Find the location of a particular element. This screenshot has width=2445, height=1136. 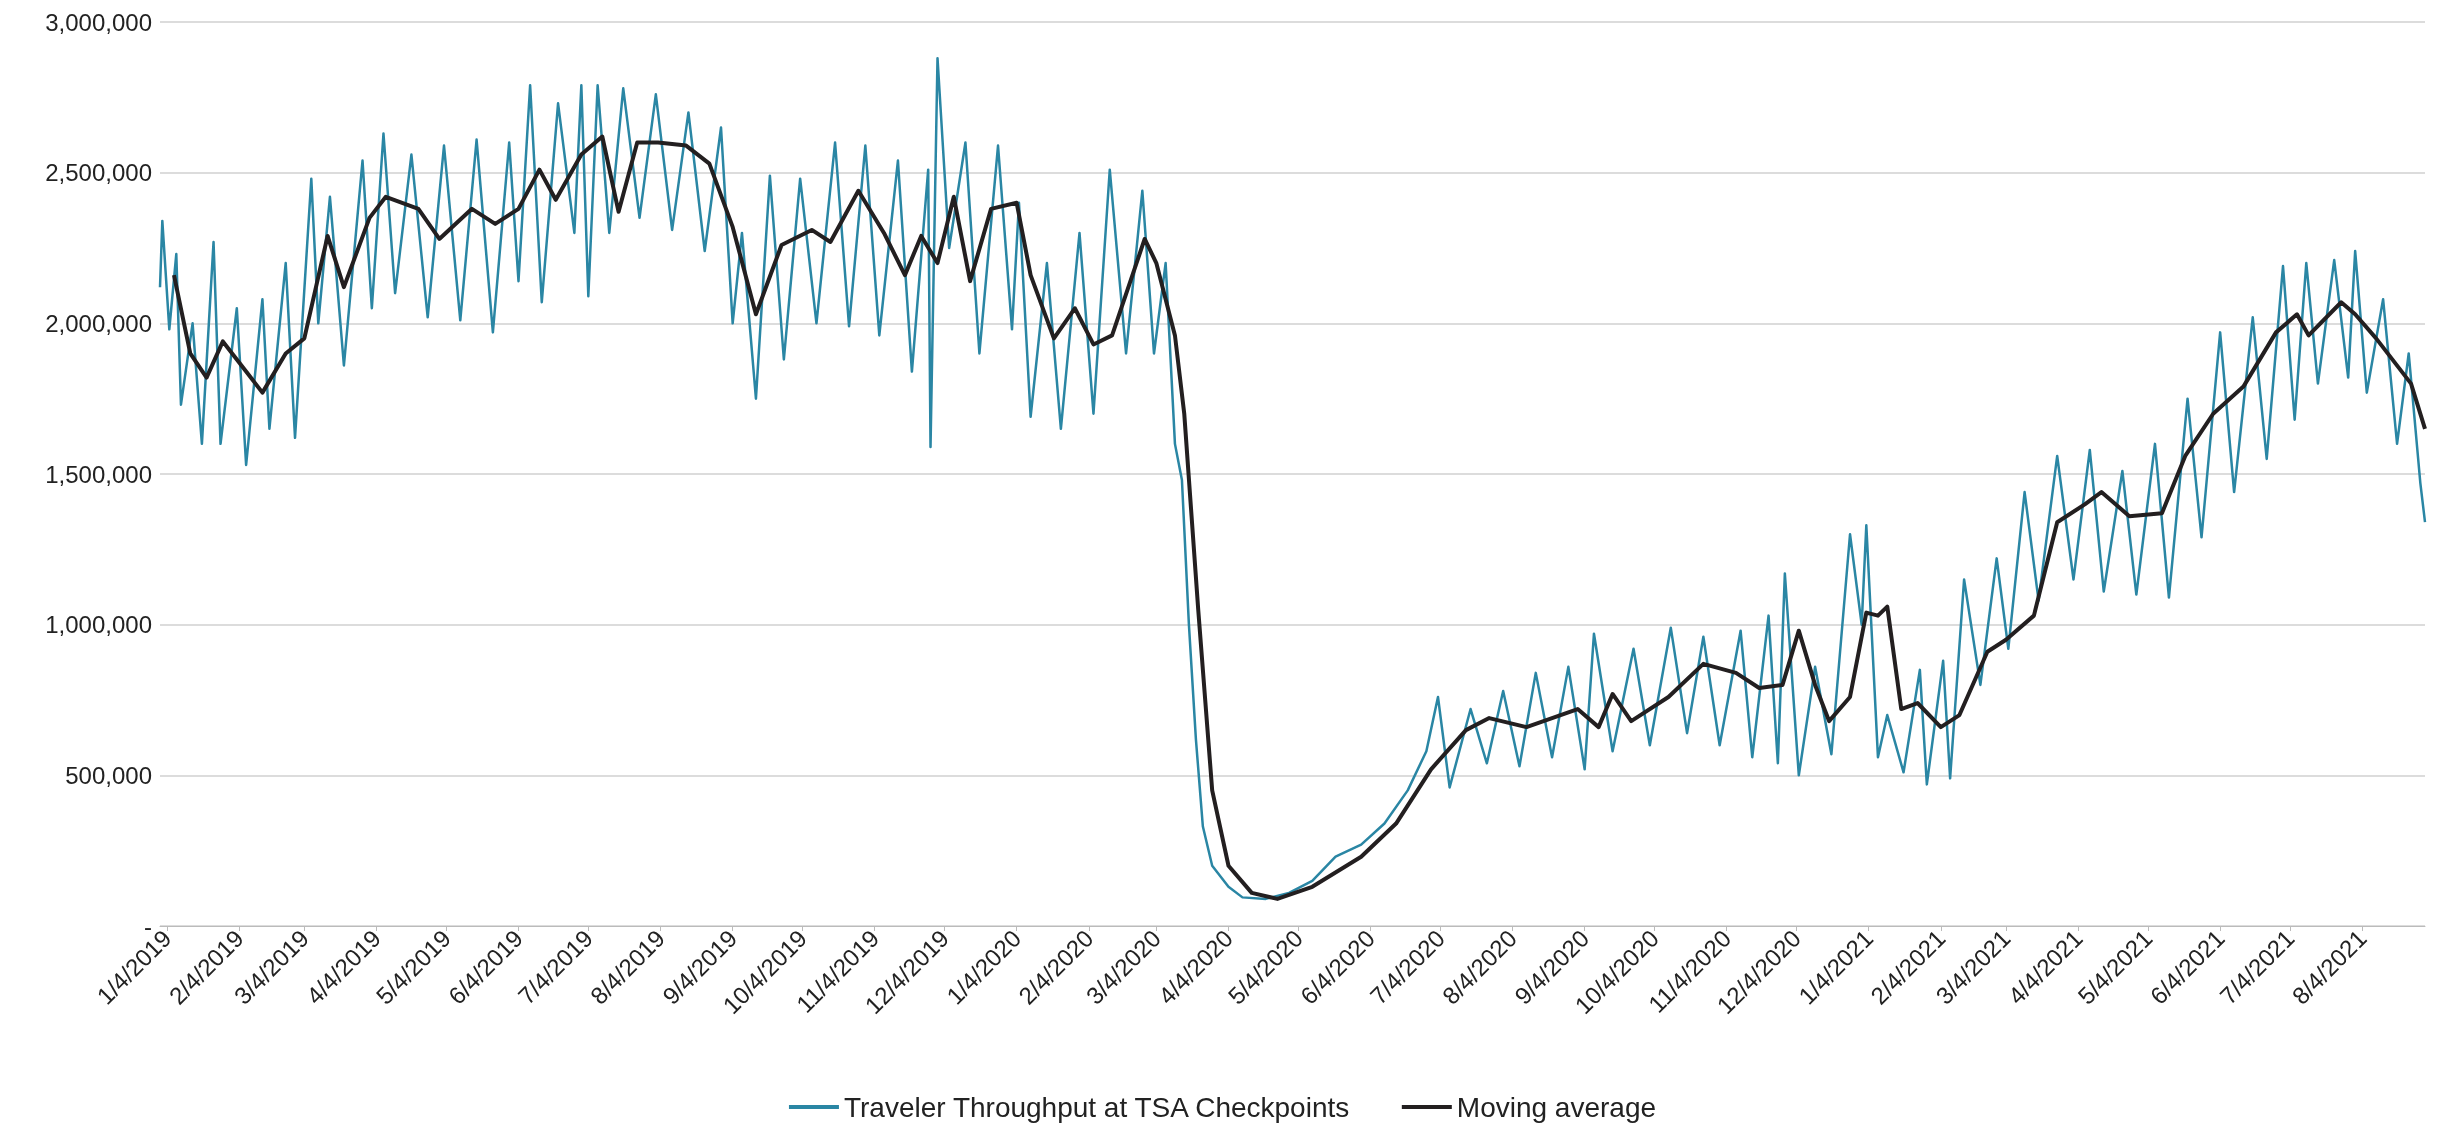

legend-label: Traveler Throughput at TSA Checkpoints is located at coordinates (1096, 1107).